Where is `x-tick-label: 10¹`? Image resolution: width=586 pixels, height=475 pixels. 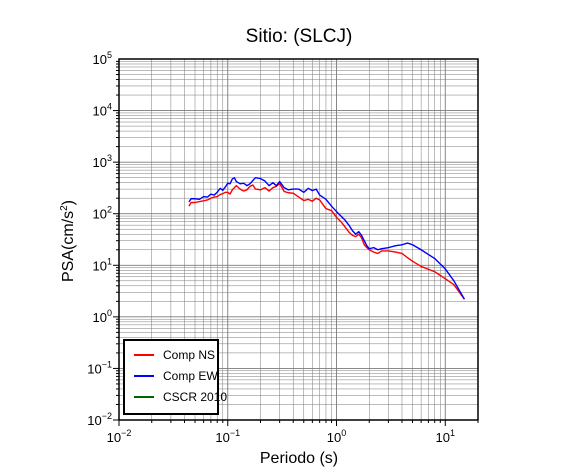 x-tick-label: 10¹ is located at coordinates (445, 436).